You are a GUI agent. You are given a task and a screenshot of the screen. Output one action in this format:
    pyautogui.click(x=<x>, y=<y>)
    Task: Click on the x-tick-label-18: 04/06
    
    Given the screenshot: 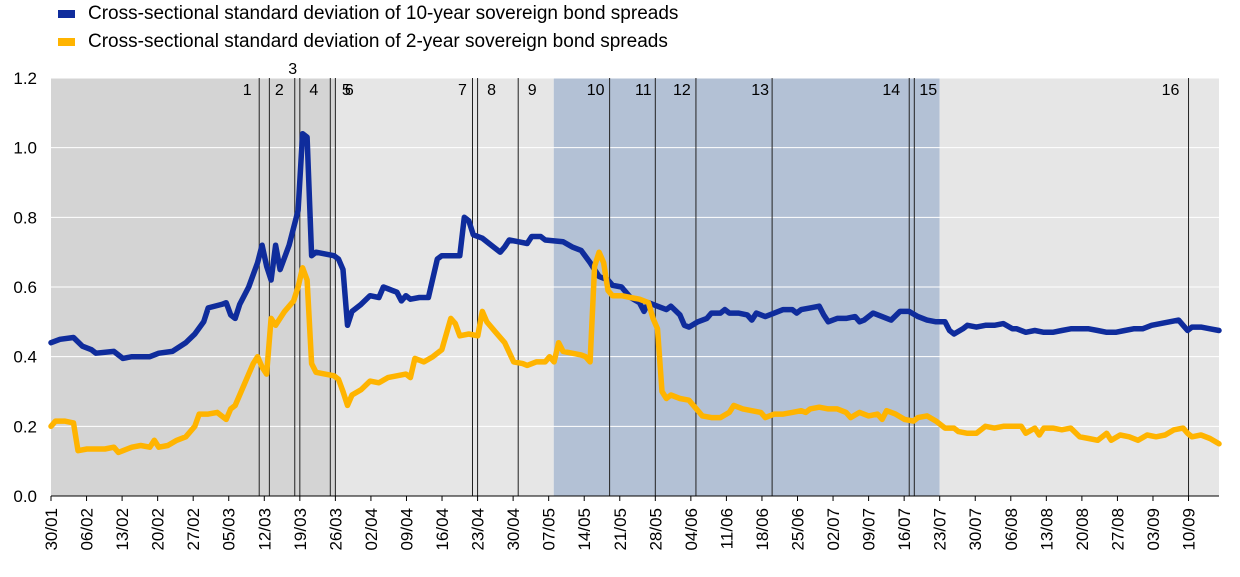 What is the action you would take?
    pyautogui.click(x=691, y=529)
    